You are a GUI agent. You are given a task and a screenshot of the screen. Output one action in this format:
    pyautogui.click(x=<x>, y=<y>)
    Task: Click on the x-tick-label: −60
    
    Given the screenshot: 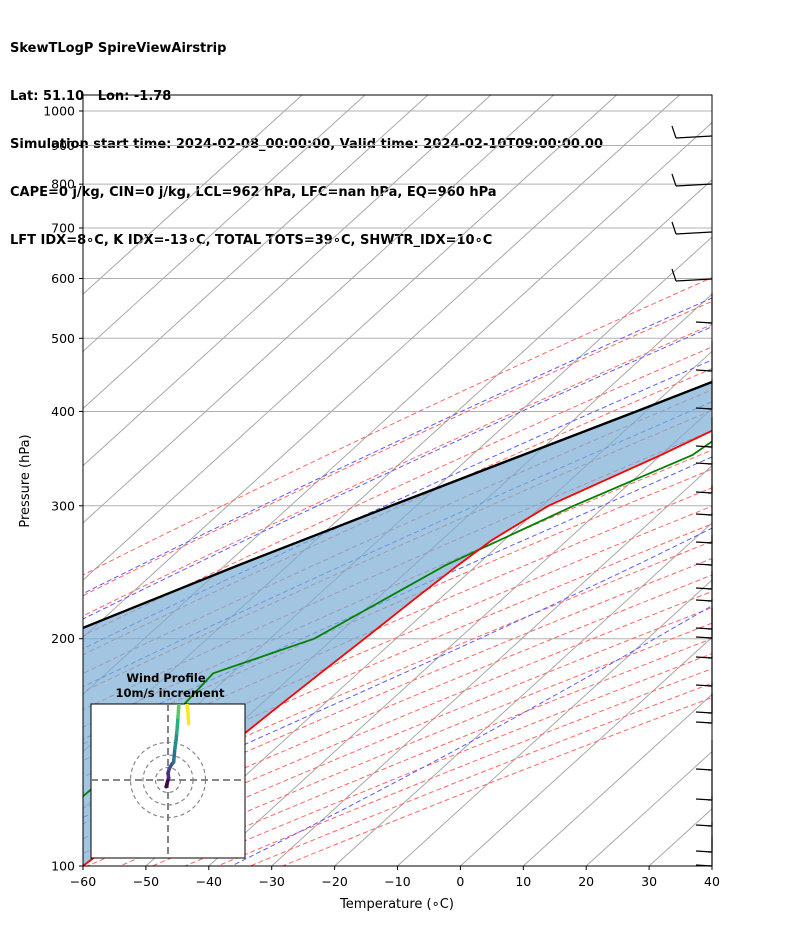 What is the action you would take?
    pyautogui.click(x=83, y=881)
    